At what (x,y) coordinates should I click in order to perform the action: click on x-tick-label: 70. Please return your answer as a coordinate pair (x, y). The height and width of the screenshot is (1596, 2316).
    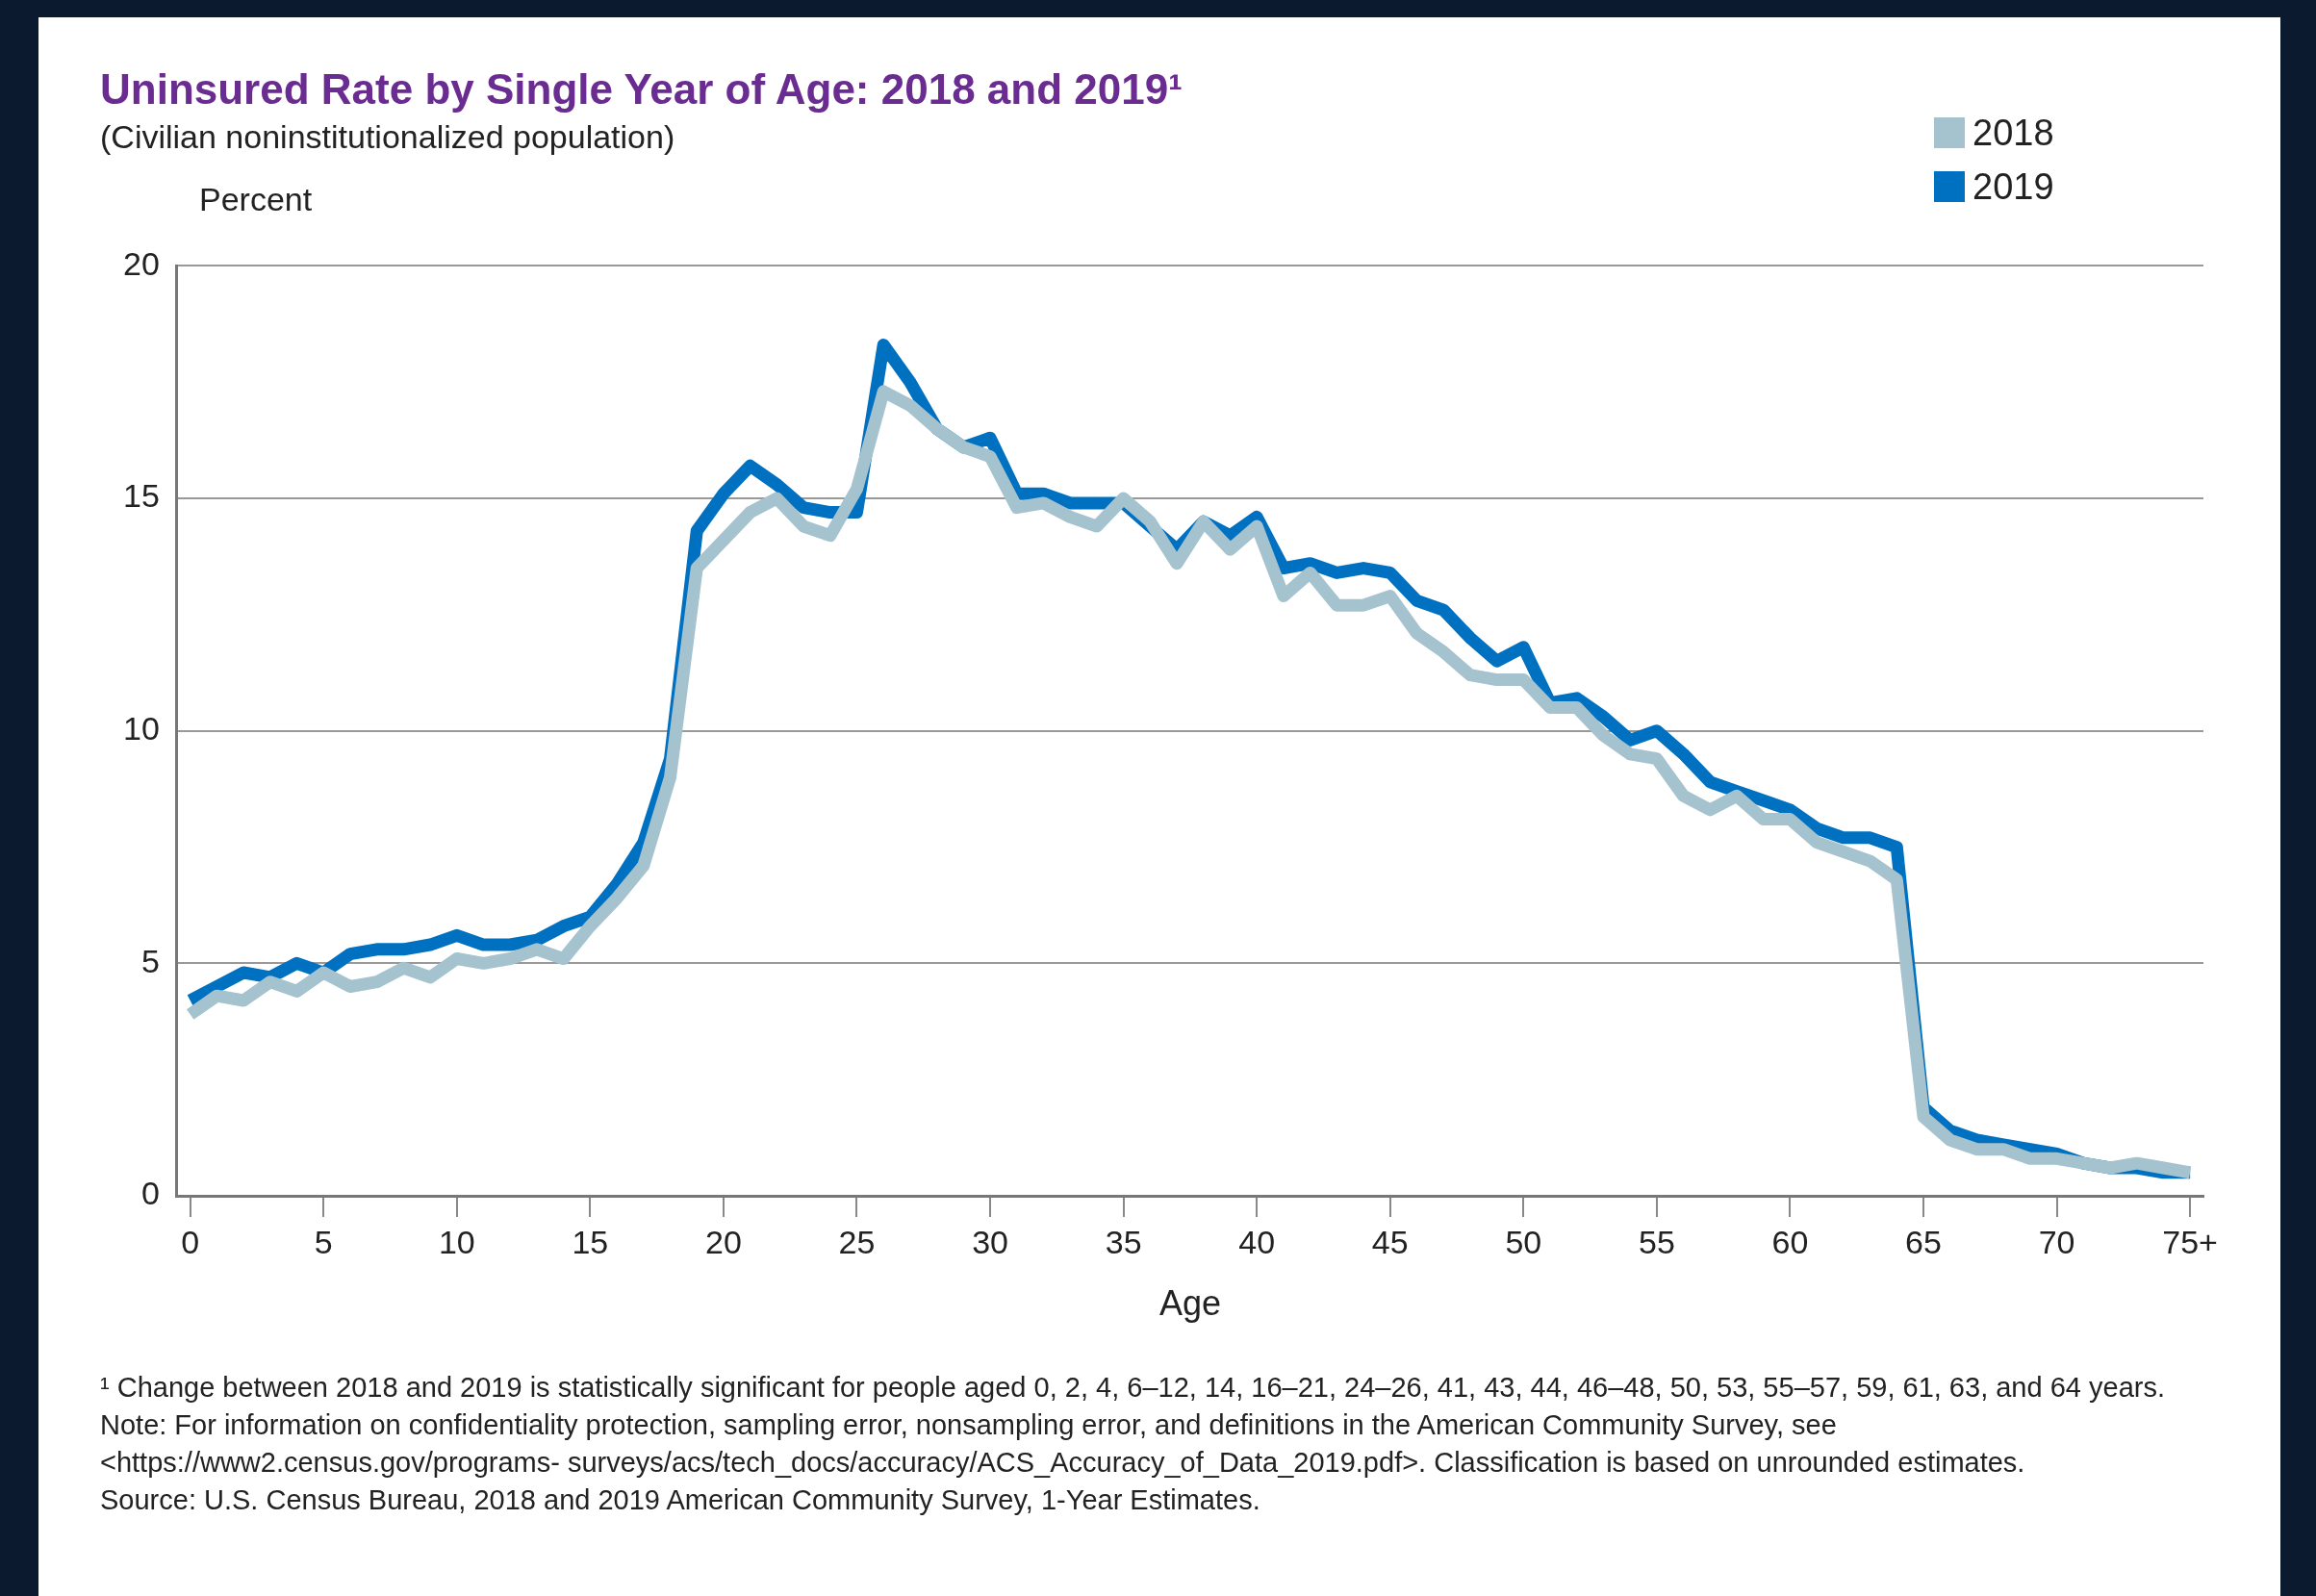
    Looking at the image, I should click on (2056, 1241).